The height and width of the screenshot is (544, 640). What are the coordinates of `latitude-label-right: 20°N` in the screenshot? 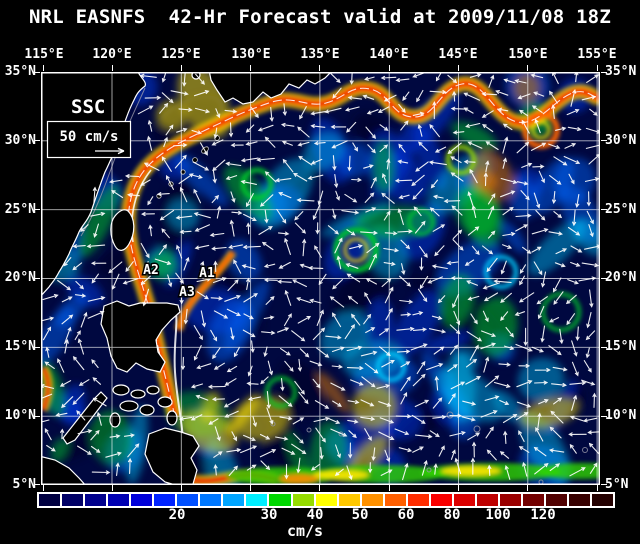 It's located at (621, 277).